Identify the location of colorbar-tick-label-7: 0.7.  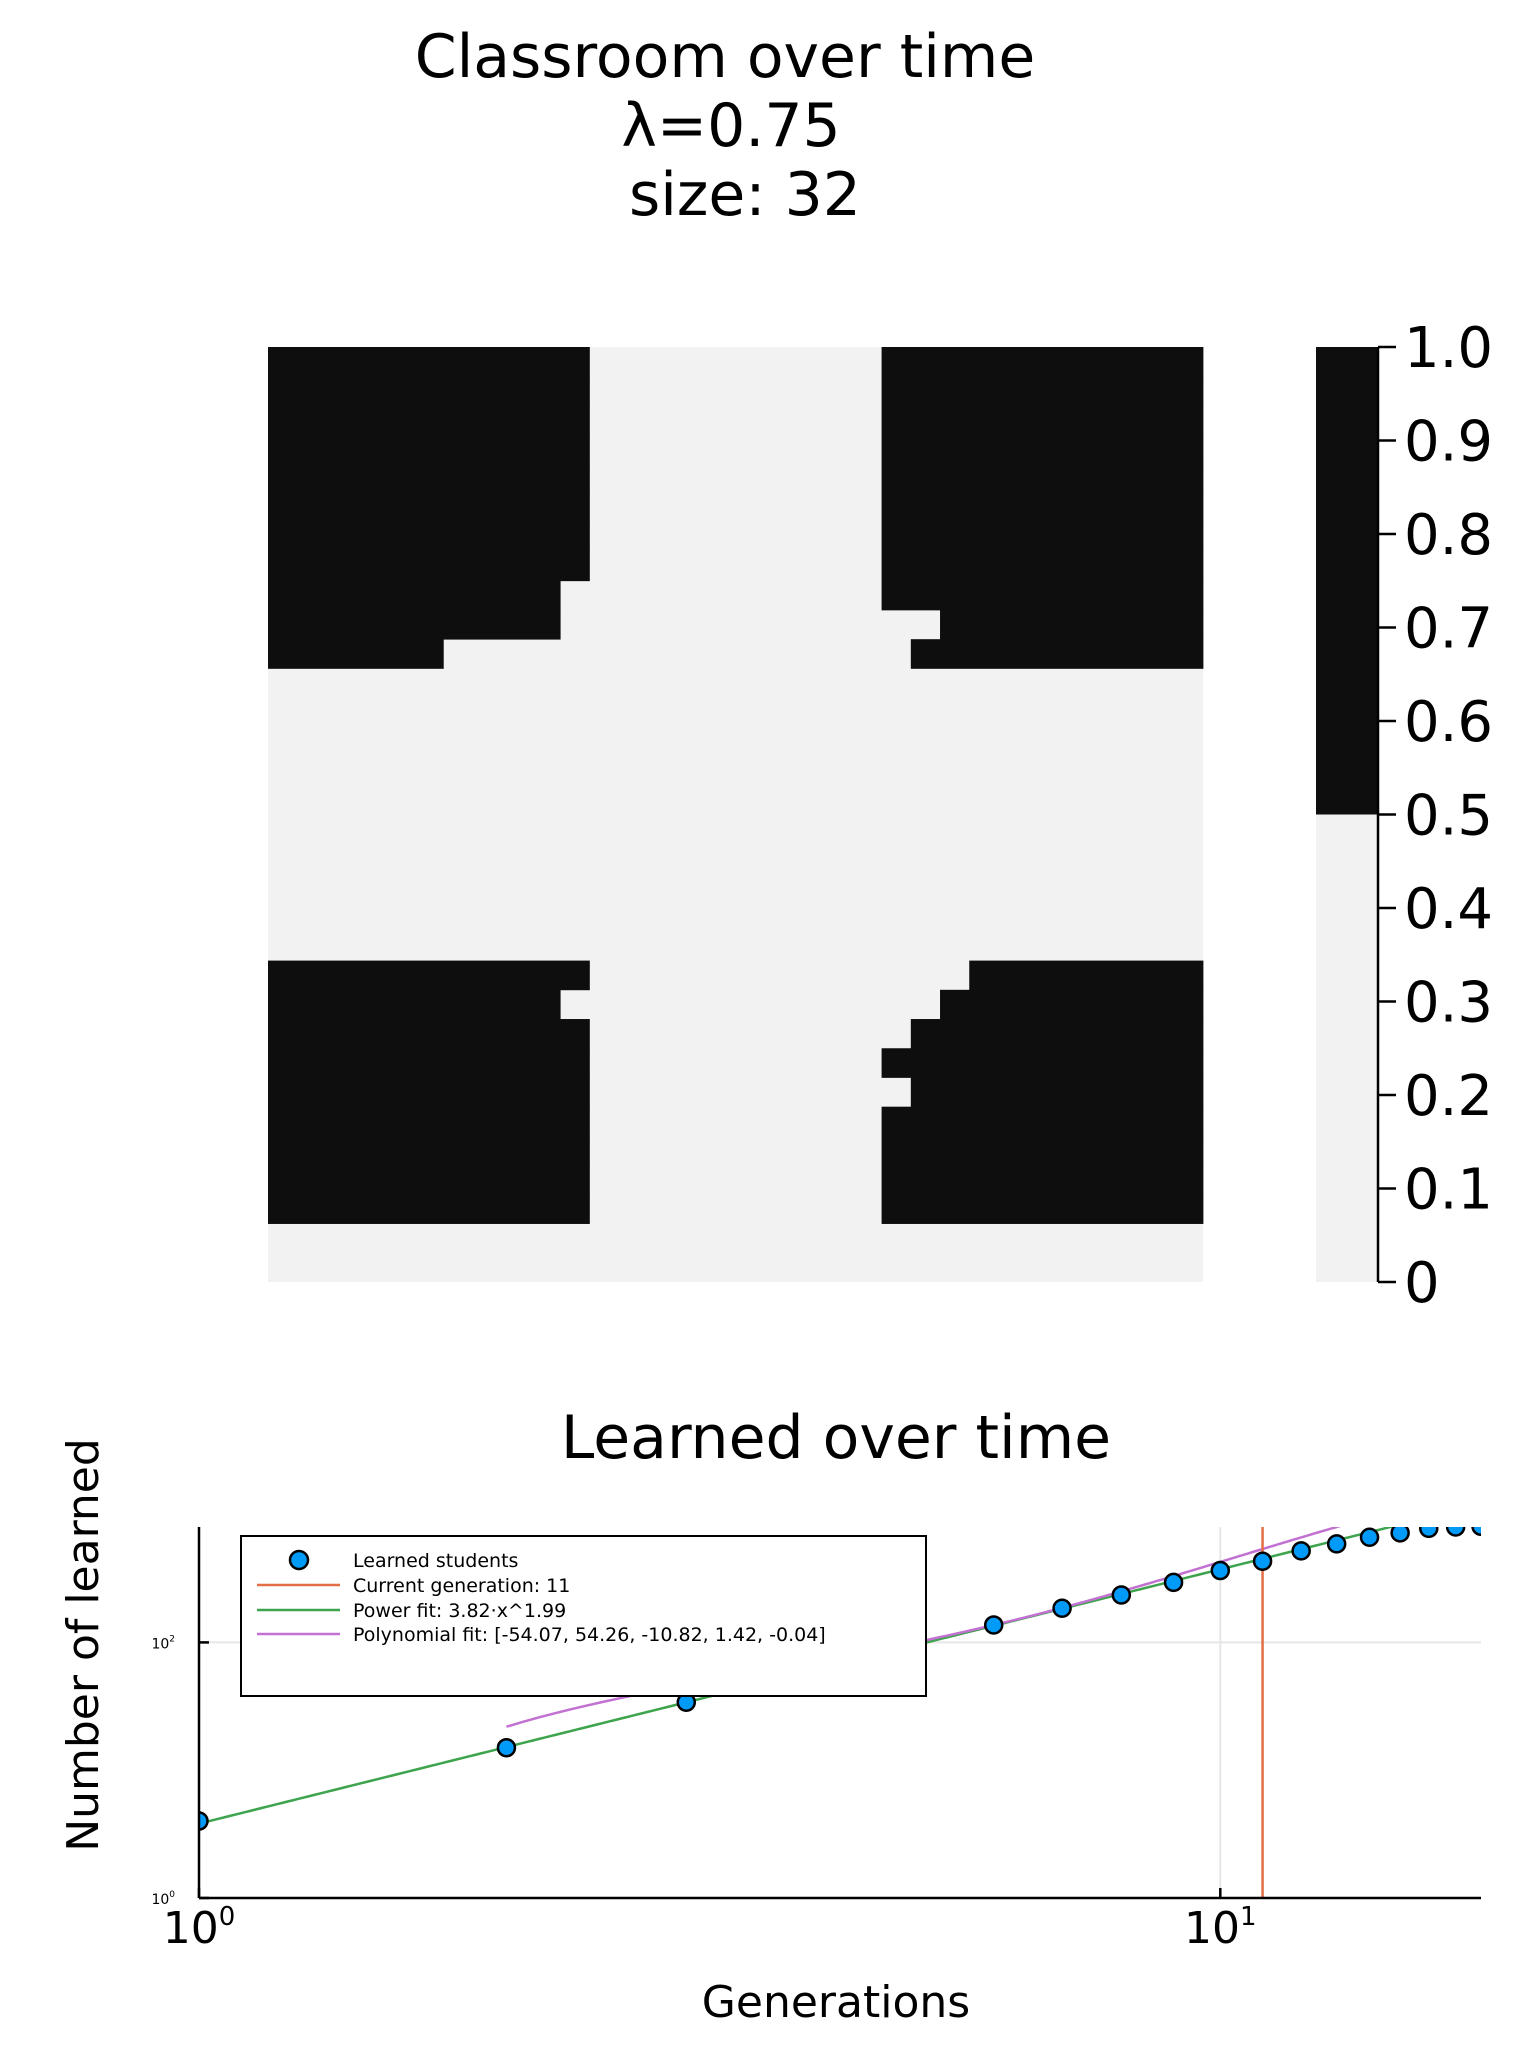
(1448, 629).